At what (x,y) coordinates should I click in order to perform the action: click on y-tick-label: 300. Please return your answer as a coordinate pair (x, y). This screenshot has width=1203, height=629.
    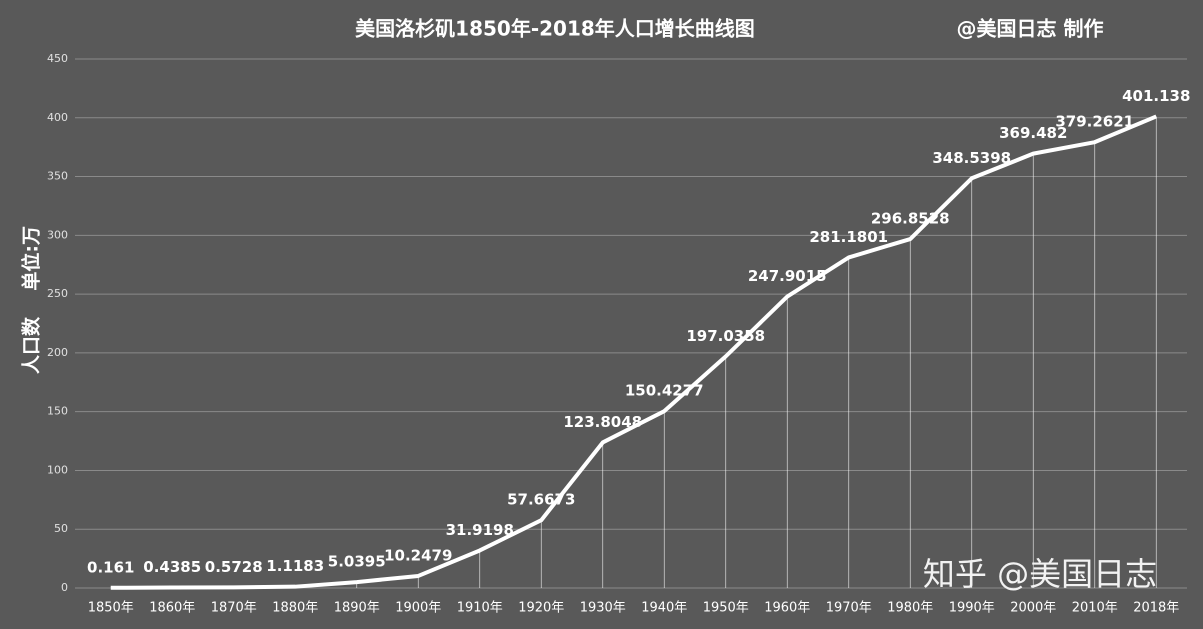
    Looking at the image, I should click on (57, 234).